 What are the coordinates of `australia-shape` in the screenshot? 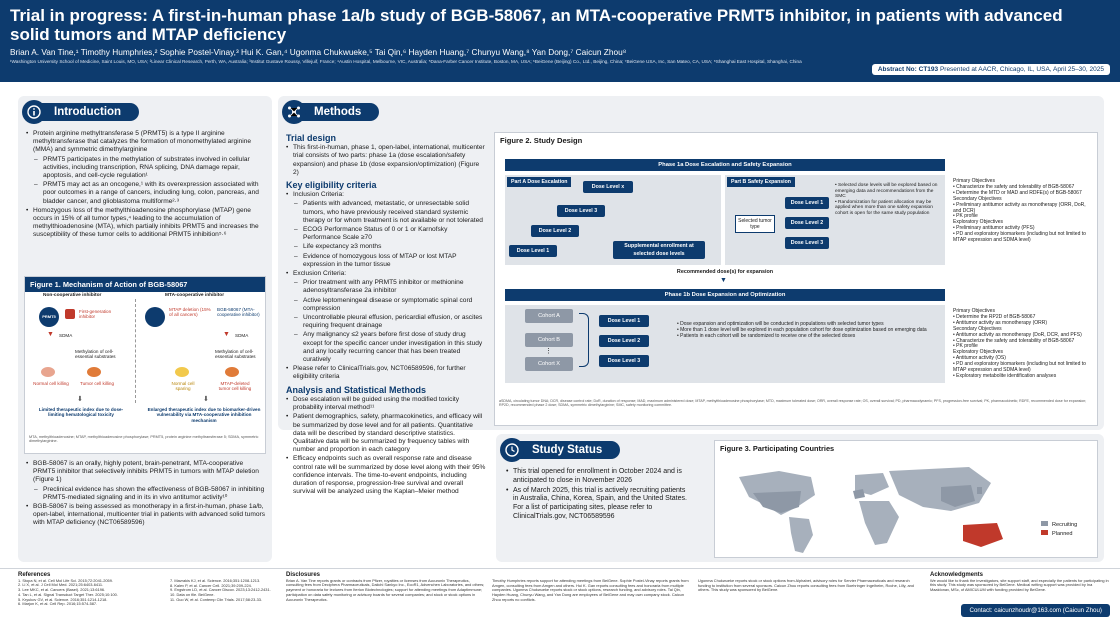 It's located at (983, 535).